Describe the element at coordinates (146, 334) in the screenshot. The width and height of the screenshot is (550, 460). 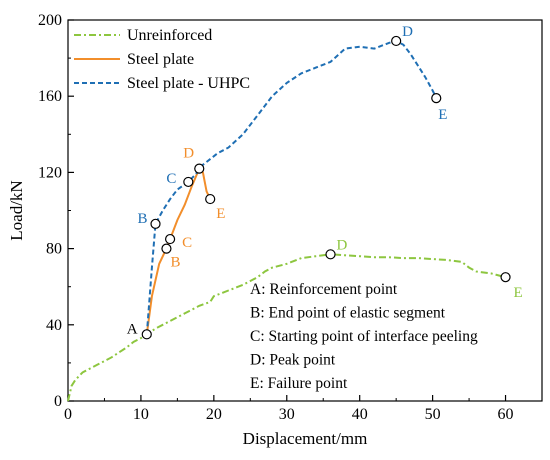
I see `point-marker-a` at that location.